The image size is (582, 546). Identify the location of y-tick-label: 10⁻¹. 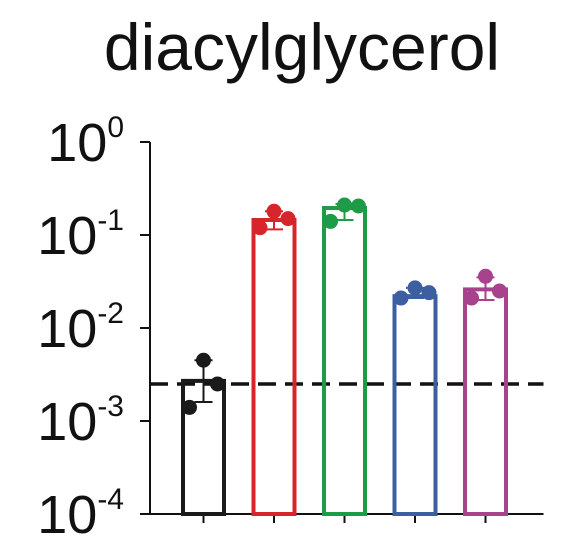
(80, 235).